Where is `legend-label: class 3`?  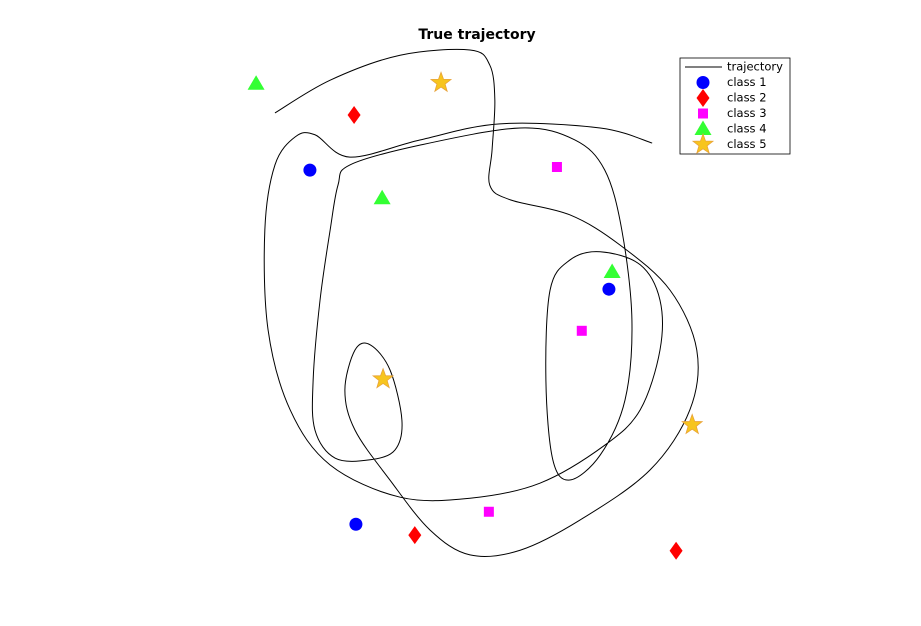 legend-label: class 3 is located at coordinates (747, 113).